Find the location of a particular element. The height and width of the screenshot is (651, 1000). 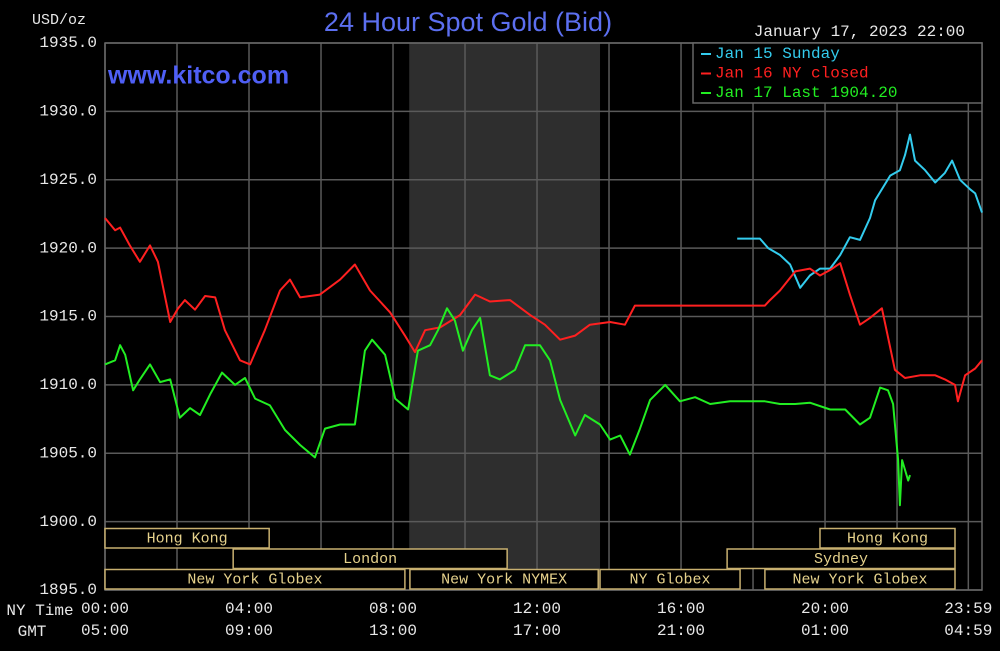

legend-label: Jan 16 NY closed is located at coordinates (792, 74).